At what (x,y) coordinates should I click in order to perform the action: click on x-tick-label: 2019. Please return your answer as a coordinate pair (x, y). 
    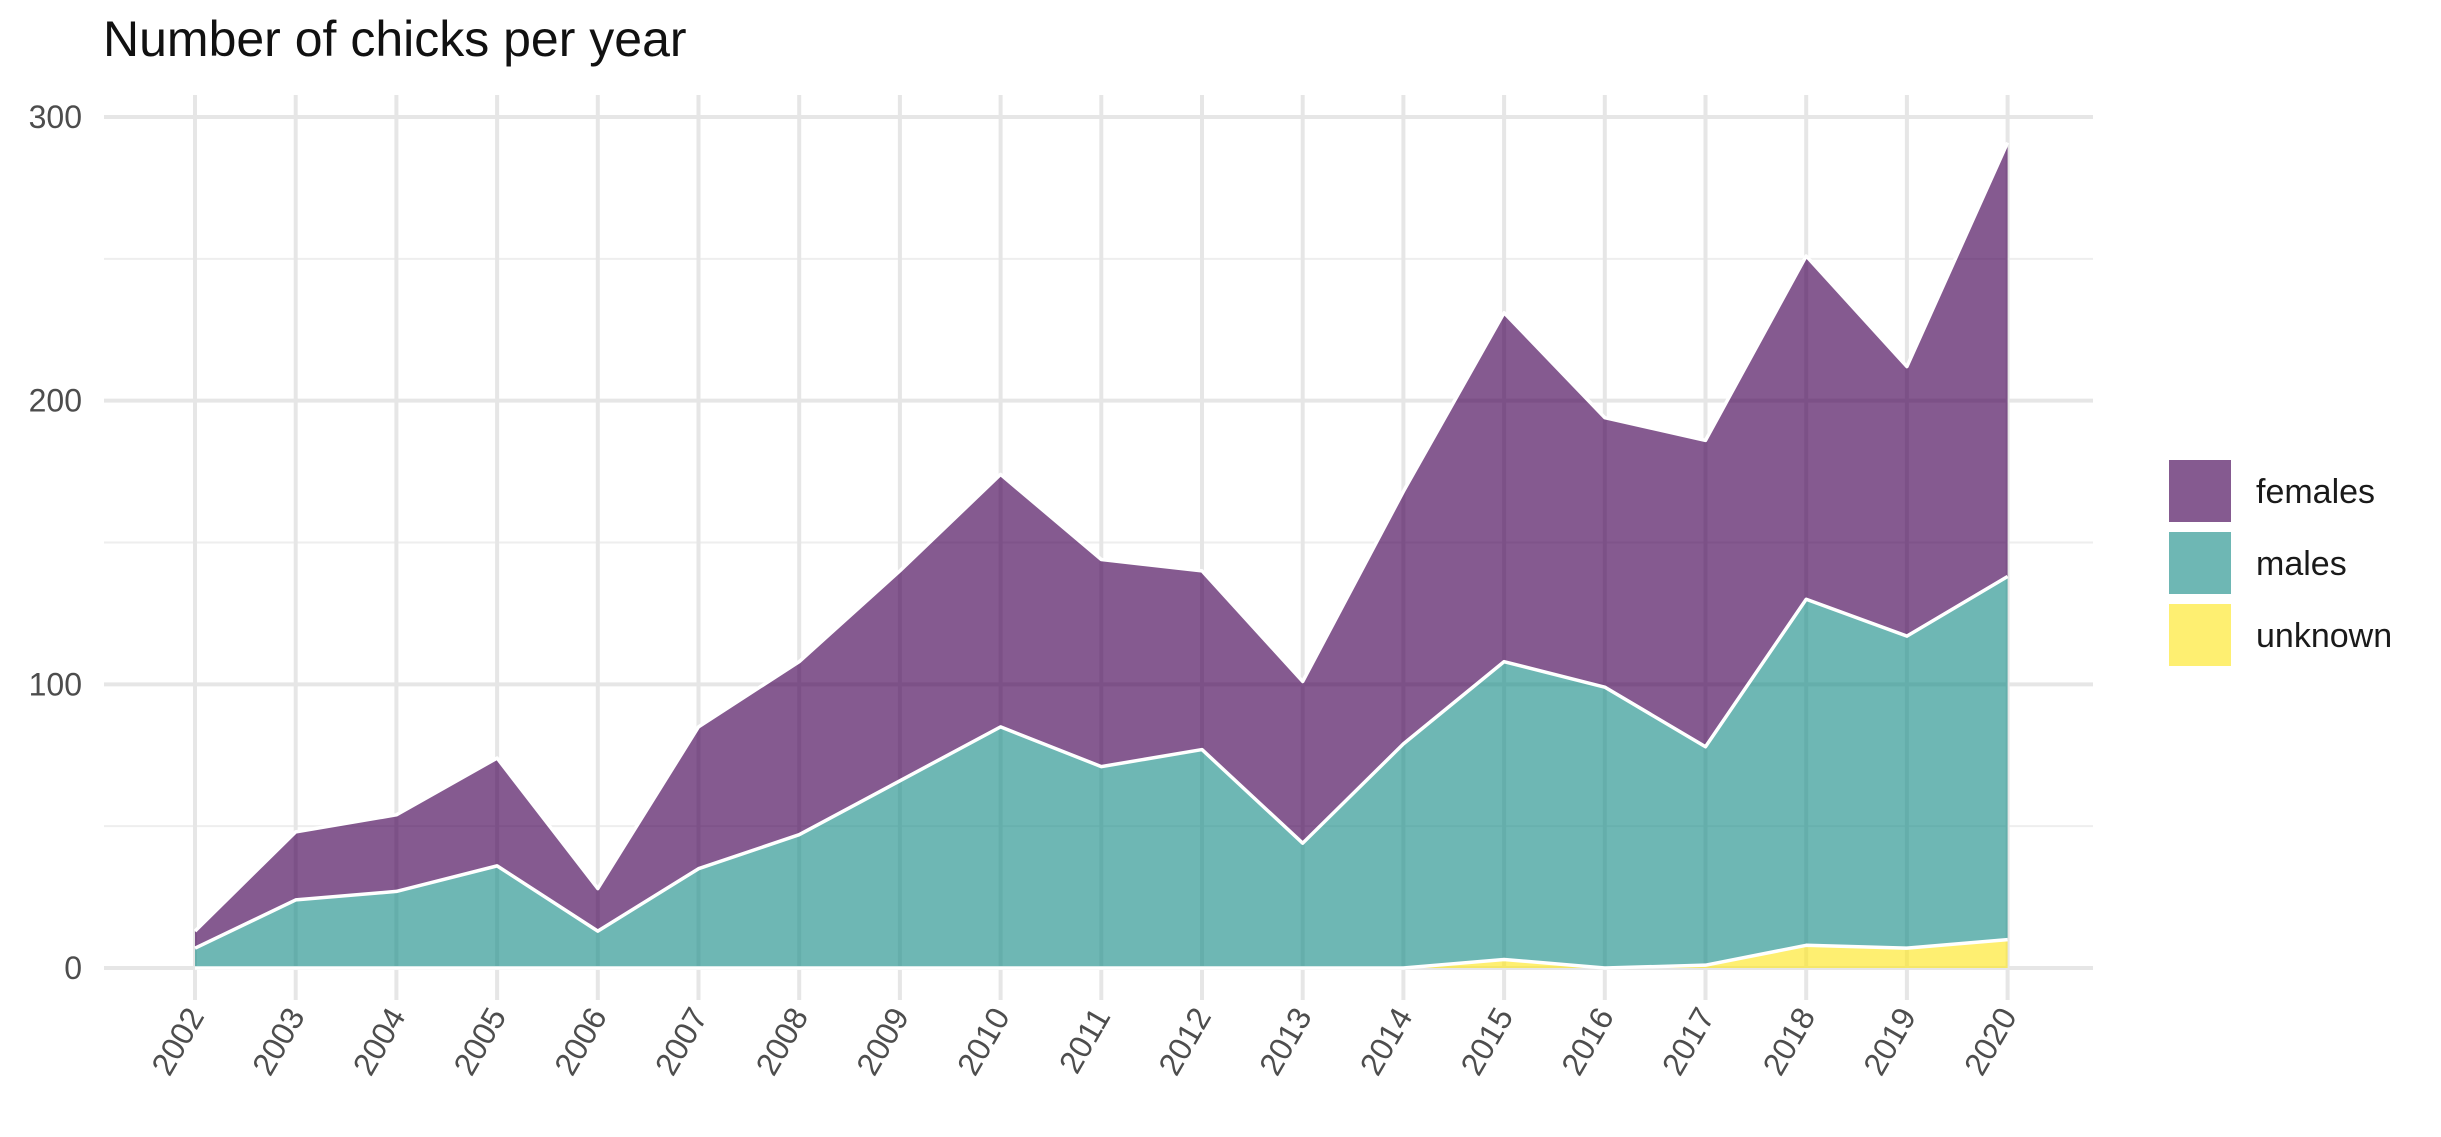
    Looking at the image, I should click on (1889, 1042).